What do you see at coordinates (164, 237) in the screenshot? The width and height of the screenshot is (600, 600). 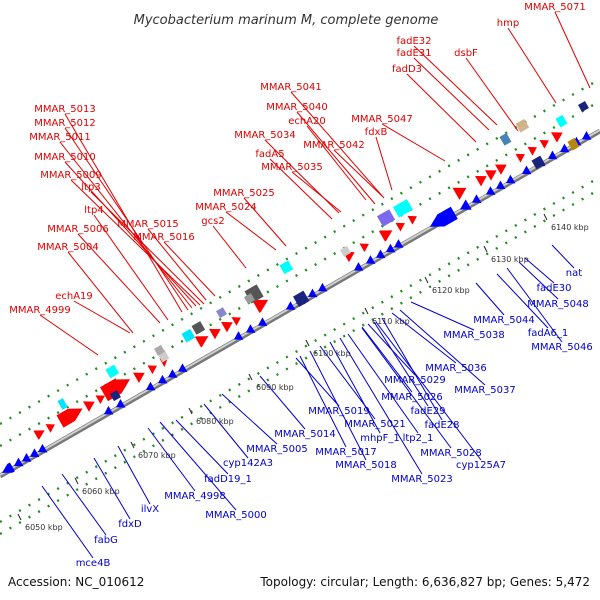 I see `gene-label: MMAR_5016` at bounding box center [164, 237].